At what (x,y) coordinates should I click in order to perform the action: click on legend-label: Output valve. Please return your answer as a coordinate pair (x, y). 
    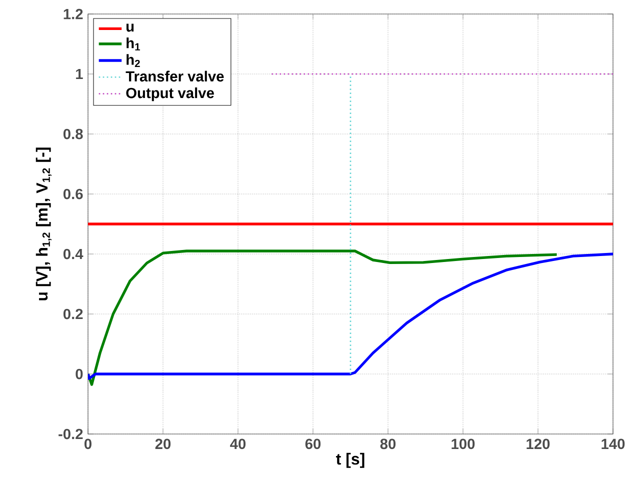
    Looking at the image, I should click on (170, 94).